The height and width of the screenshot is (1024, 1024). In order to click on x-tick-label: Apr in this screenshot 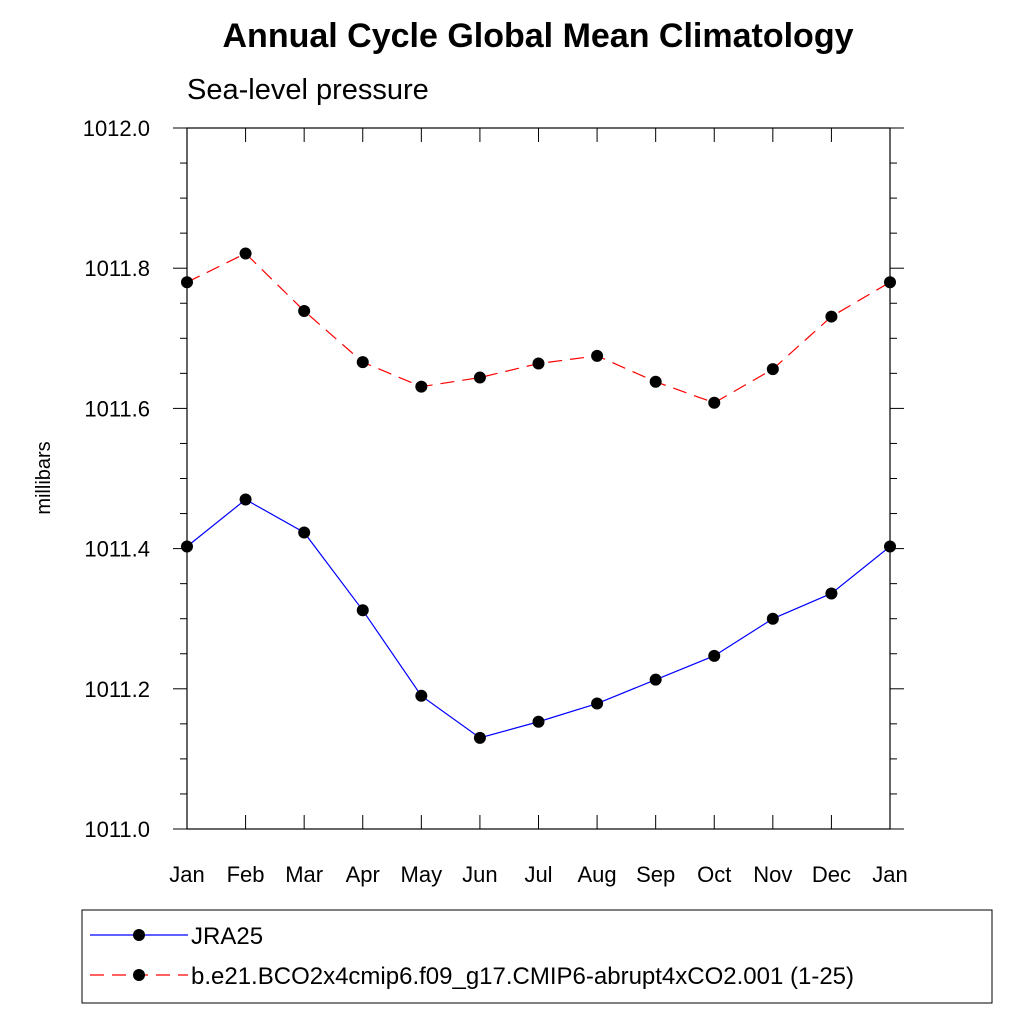, I will do `click(363, 874)`.